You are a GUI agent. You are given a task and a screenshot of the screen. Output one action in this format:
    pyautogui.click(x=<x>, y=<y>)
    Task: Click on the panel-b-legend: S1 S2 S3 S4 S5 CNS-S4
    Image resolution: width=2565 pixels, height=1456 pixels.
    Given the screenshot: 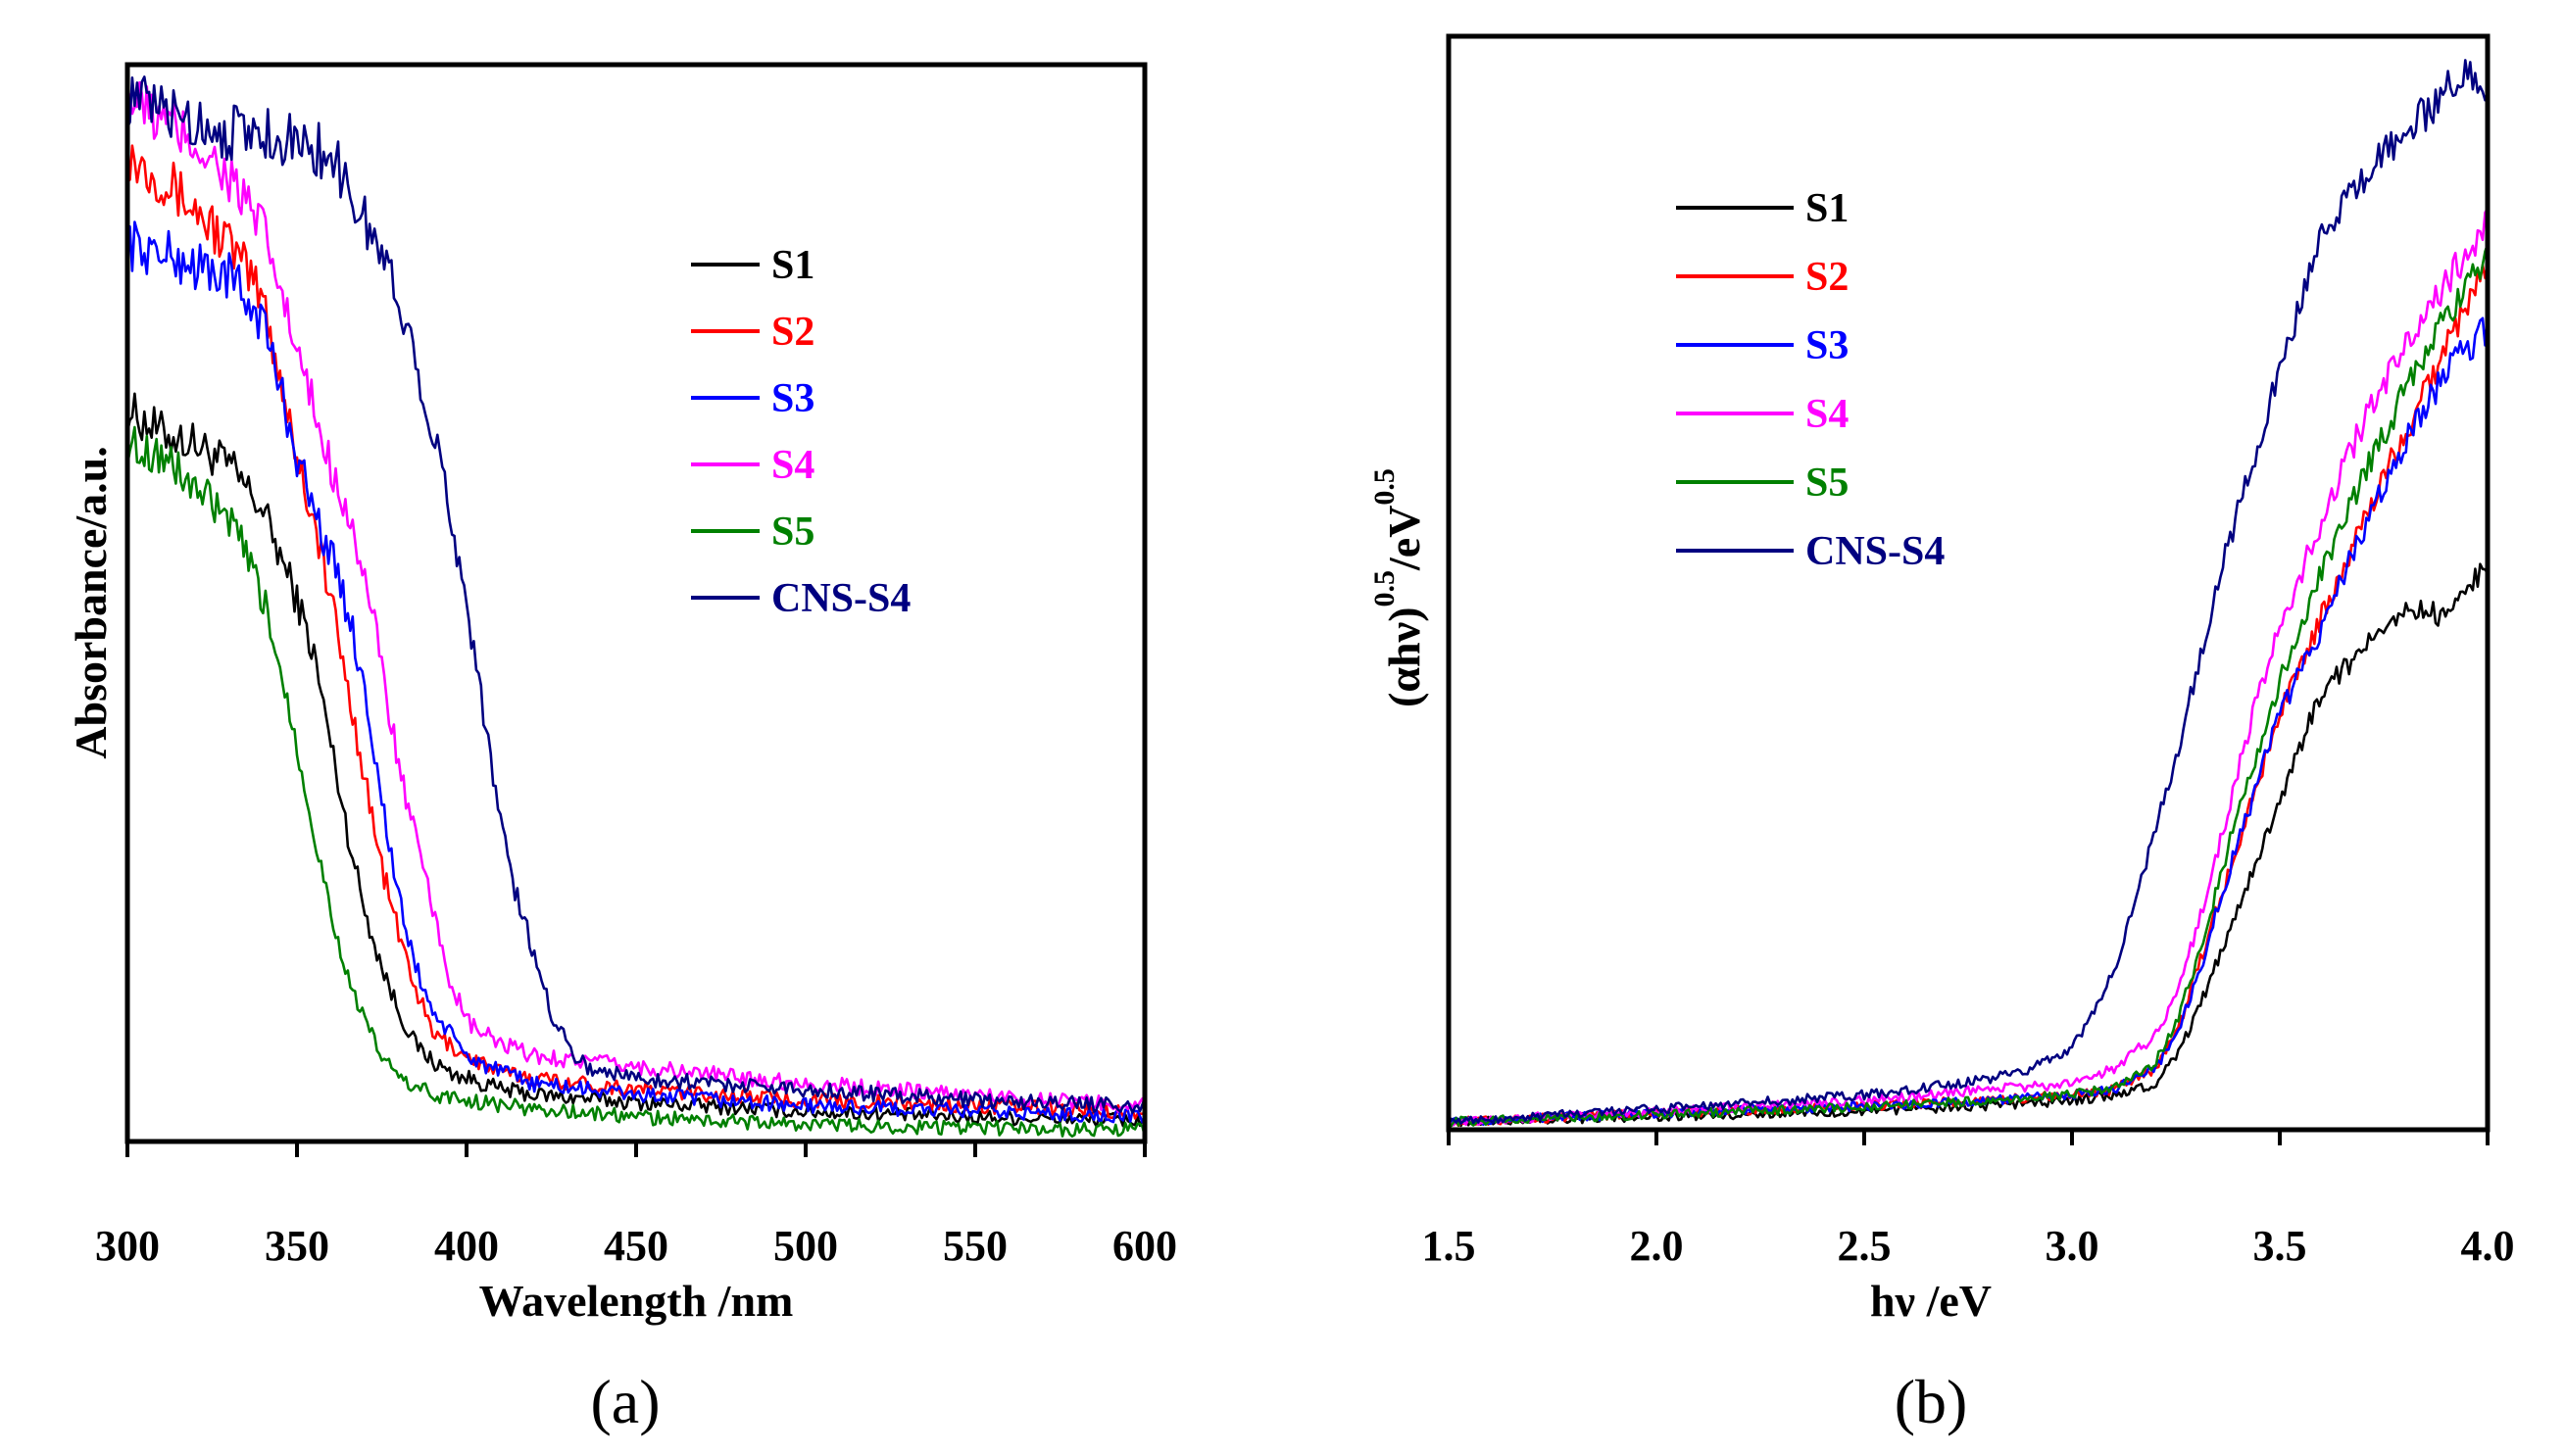 What is the action you would take?
    pyautogui.click(x=1811, y=380)
    